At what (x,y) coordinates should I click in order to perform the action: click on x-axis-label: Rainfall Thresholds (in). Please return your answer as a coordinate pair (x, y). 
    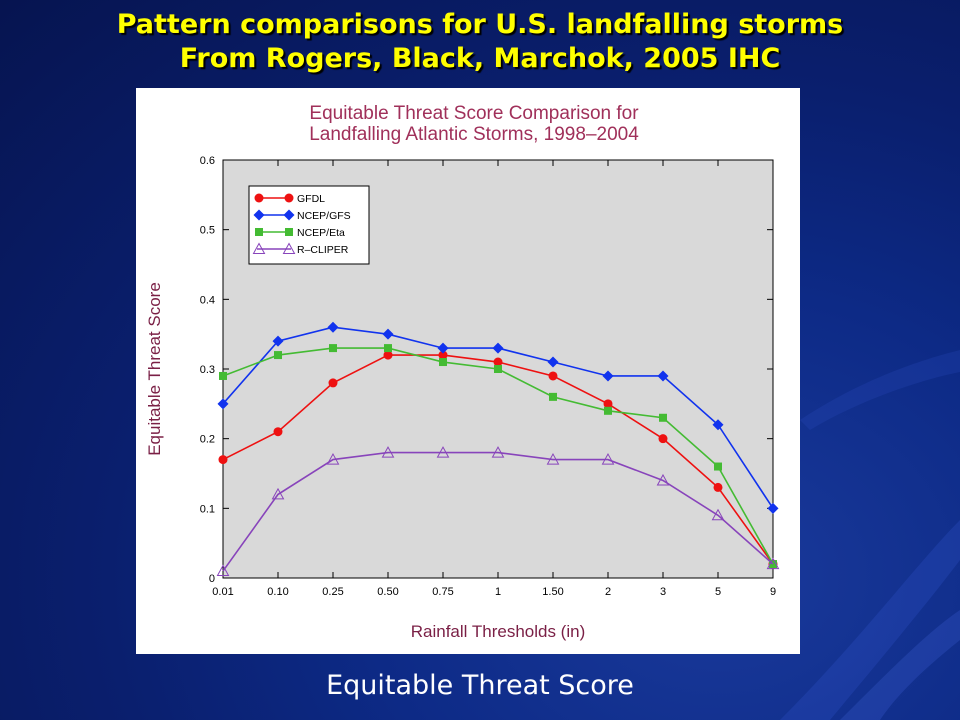
    Looking at the image, I should click on (498, 631).